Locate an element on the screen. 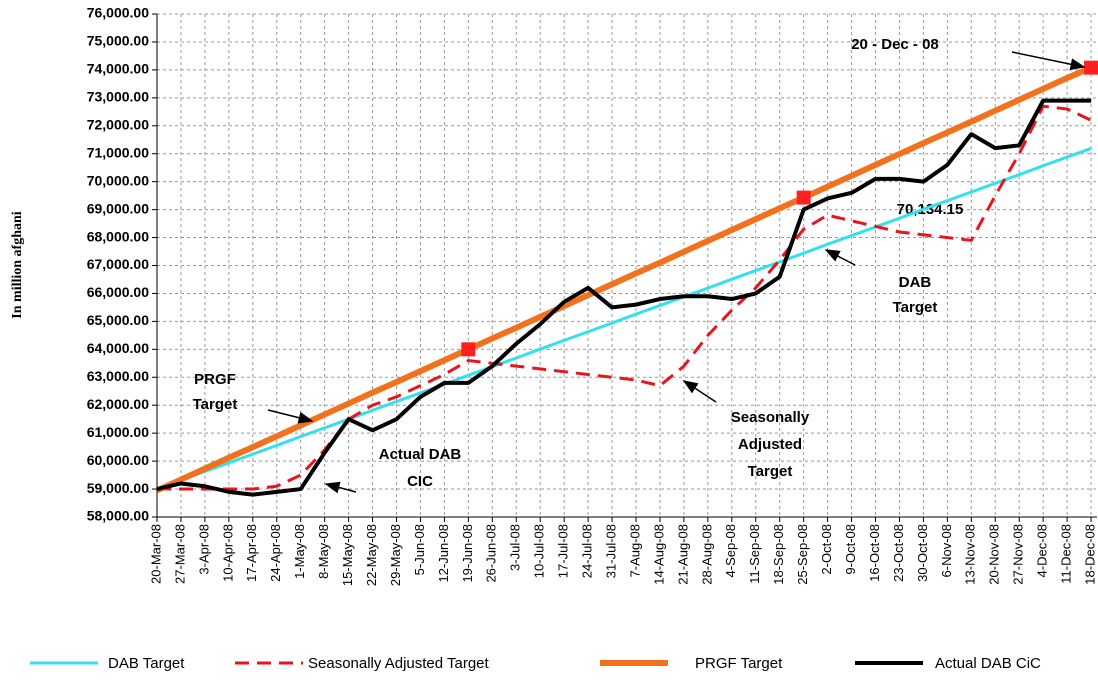 This screenshot has height=688, width=1098. y-tick-label: 75,000.00 is located at coordinates (118, 41).